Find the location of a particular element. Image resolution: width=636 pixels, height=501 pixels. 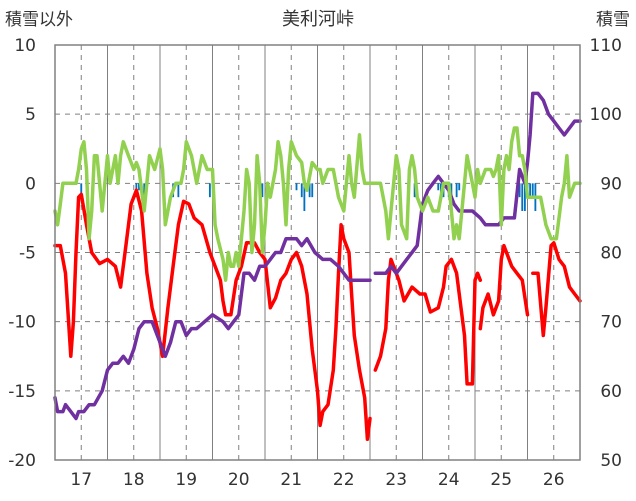

y-left-tick-label: -5 is located at coordinates (27, 254).